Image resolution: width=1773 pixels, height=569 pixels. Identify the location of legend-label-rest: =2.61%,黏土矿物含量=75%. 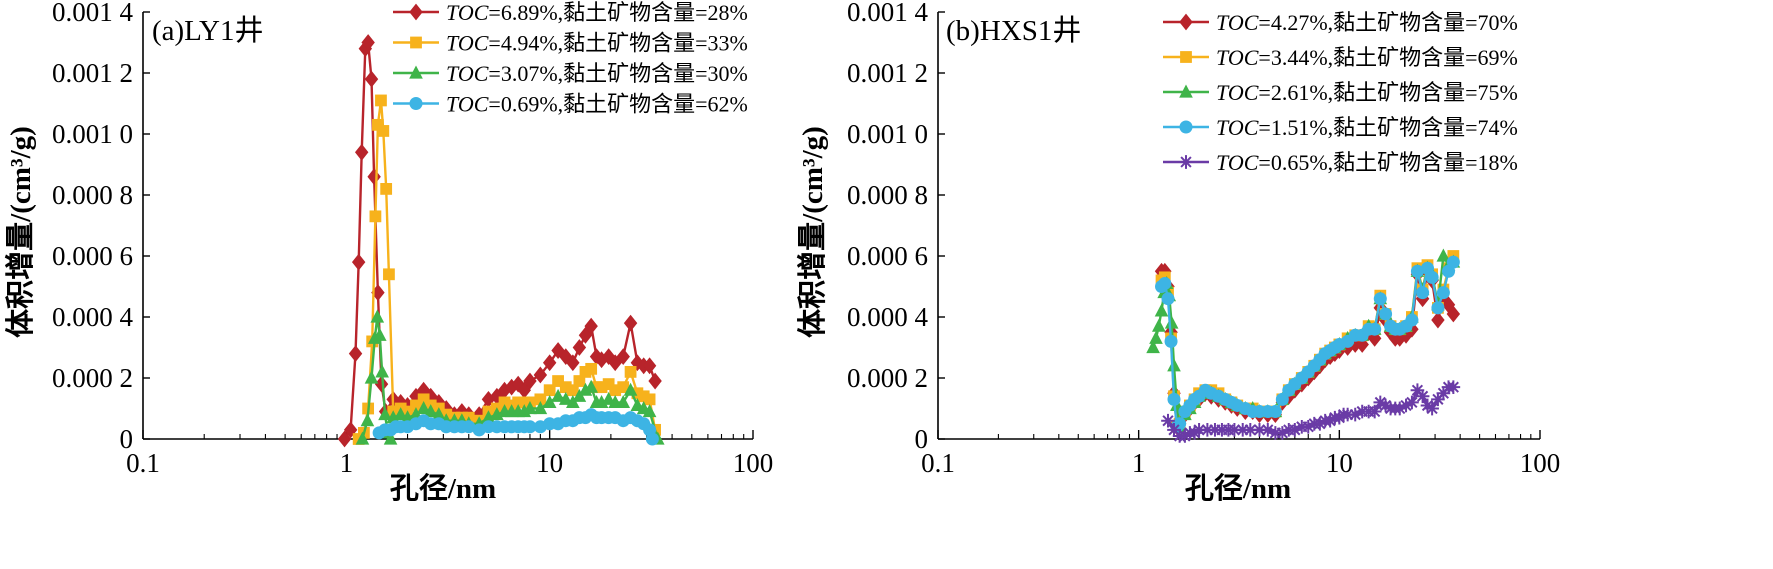
(1387, 92).